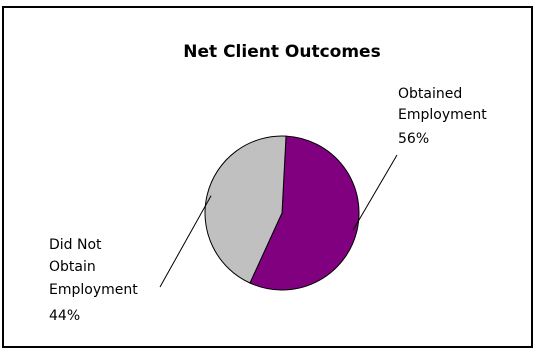 The height and width of the screenshot is (352, 541). I want to click on slice-label-line: Did Not, so click(75, 245).